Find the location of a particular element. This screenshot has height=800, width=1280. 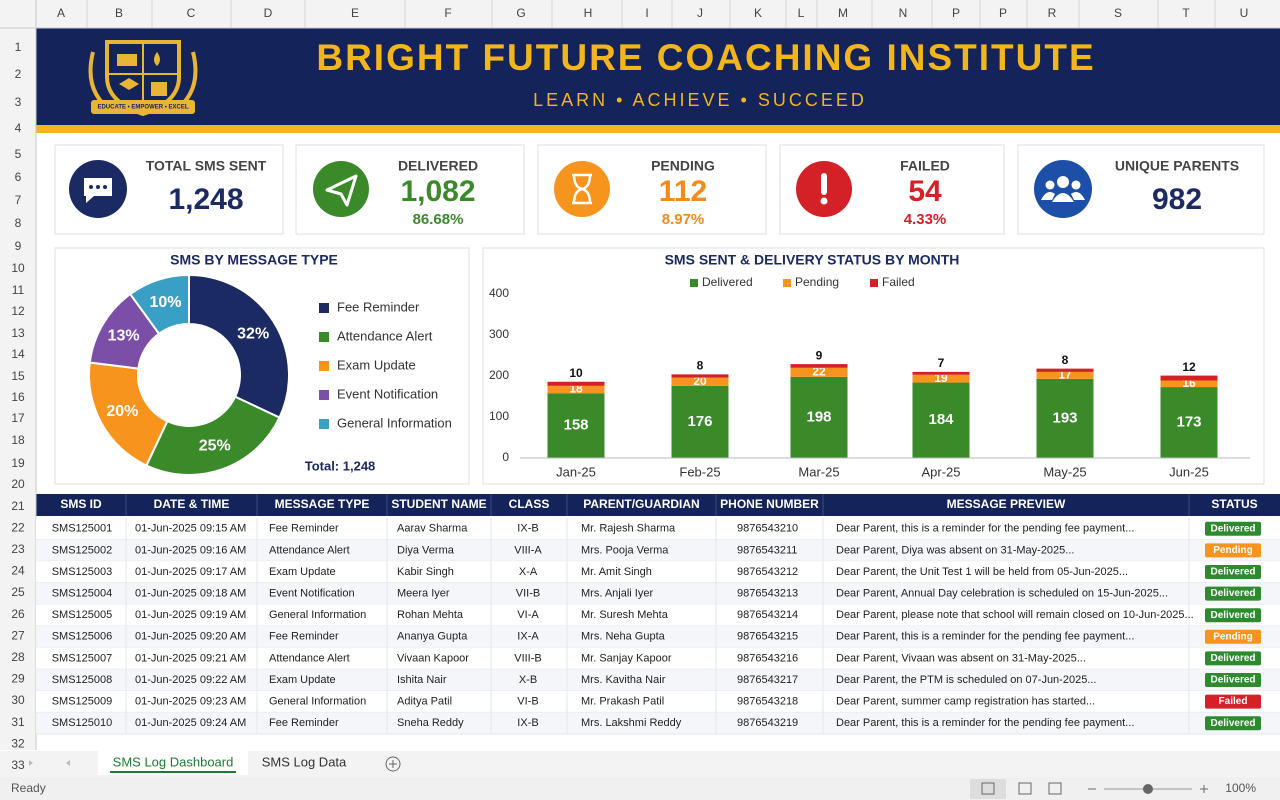

table-header: CLASS is located at coordinates (529, 504).